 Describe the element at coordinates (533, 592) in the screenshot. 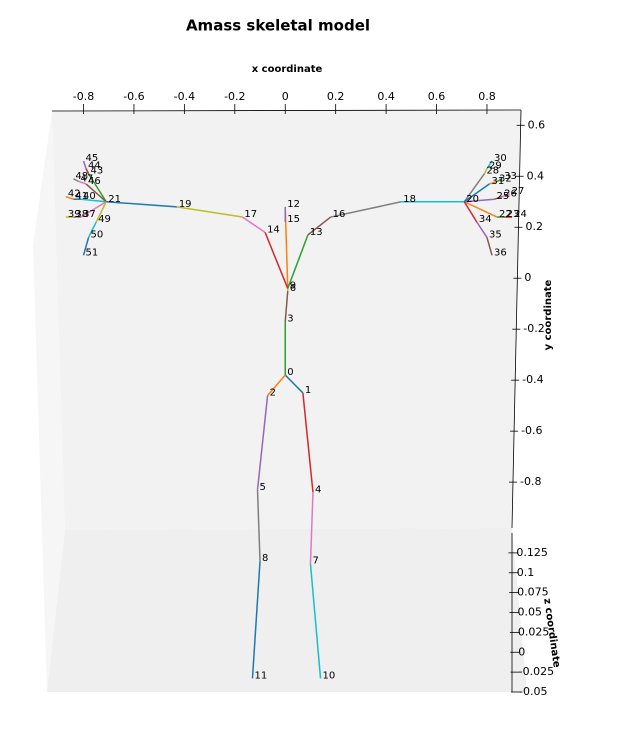

I see `z-tick-label: 0.075` at that location.